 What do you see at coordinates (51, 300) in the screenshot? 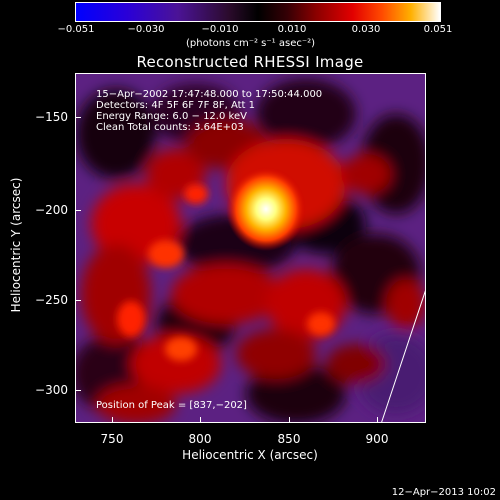
I see `y-tick-label: −250` at bounding box center [51, 300].